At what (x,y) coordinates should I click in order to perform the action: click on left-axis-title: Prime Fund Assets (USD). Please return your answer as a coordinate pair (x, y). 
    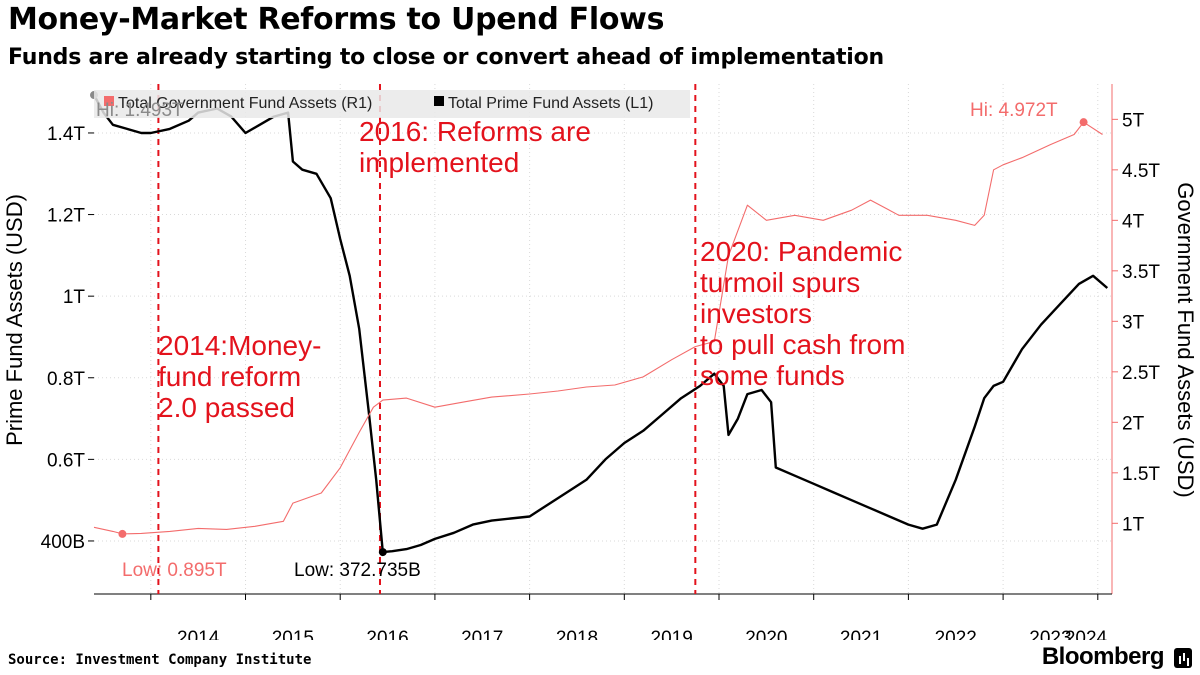
    Looking at the image, I should click on (14, 320).